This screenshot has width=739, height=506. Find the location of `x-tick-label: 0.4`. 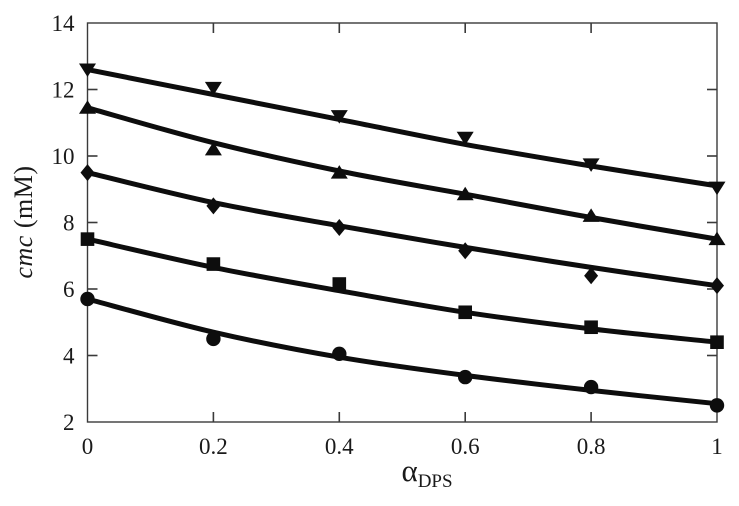

x-tick-label: 0.4 is located at coordinates (339, 446).